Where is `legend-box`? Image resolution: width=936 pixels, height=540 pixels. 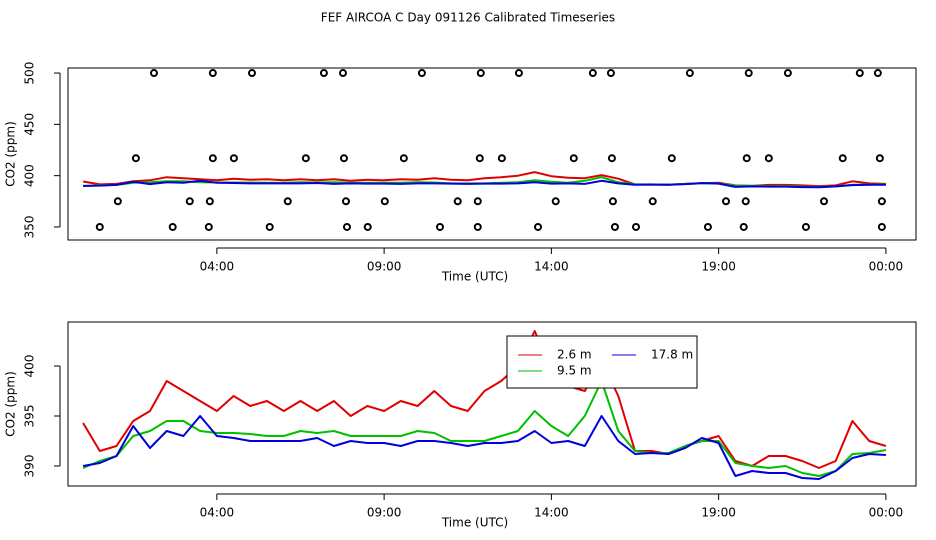 legend-box is located at coordinates (602, 362).